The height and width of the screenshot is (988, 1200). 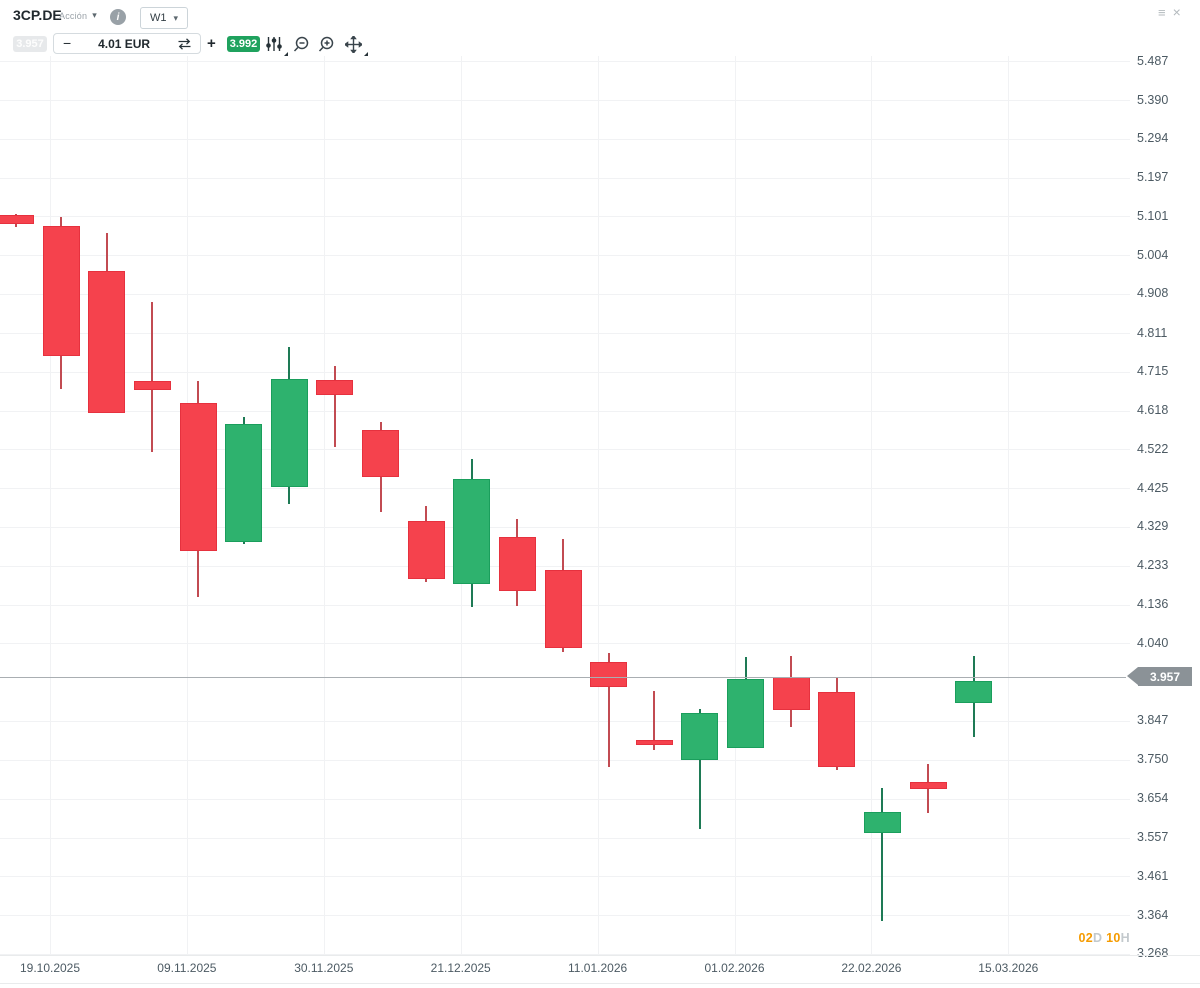 What do you see at coordinates (1176, 12) in the screenshot?
I see `close-icon: ×` at bounding box center [1176, 12].